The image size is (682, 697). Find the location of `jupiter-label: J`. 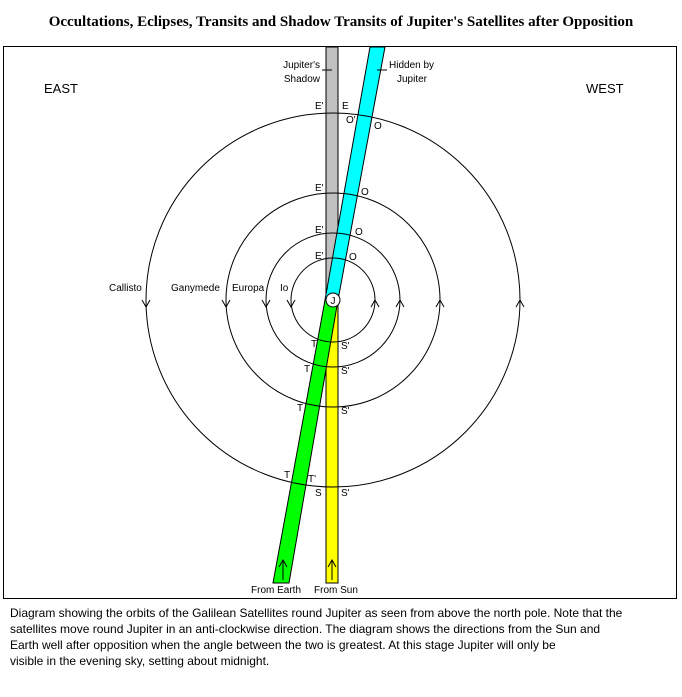

jupiter-label: J is located at coordinates (333, 301).